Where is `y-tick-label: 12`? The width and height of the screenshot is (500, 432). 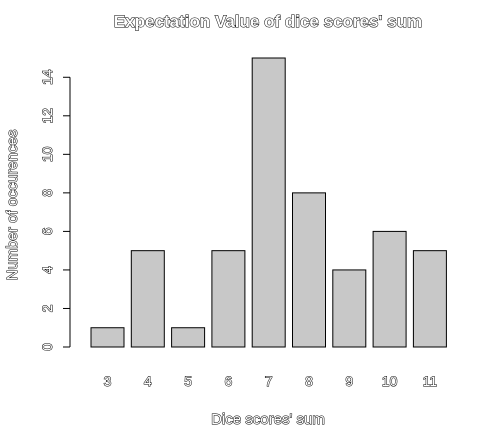 y-tick-label: 12 is located at coordinates (47, 116).